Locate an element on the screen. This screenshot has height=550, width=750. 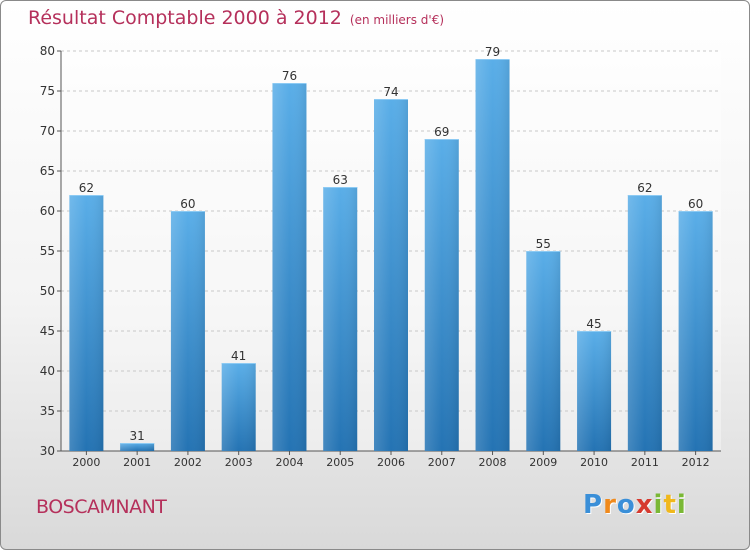
x-tick-label-2012: 2012 is located at coordinates (696, 462).